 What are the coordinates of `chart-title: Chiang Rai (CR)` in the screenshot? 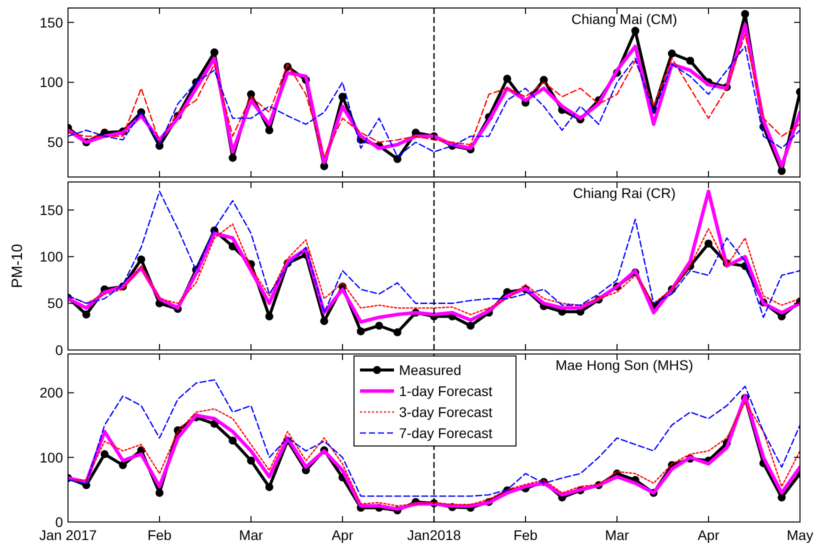 It's located at (624, 193).